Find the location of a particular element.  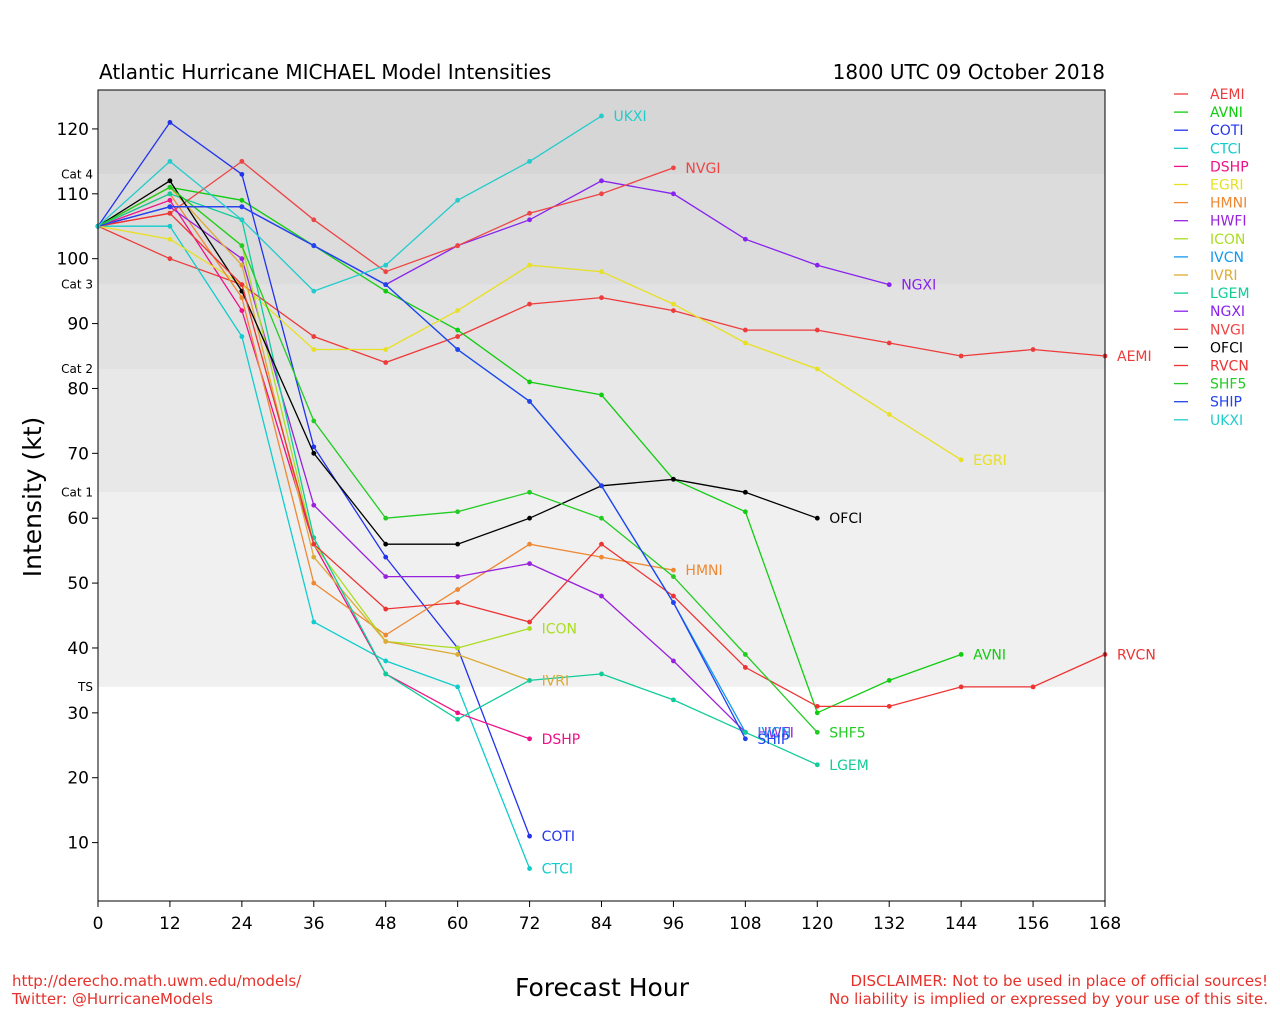

x-tick-label: 60 is located at coordinates (458, 924).